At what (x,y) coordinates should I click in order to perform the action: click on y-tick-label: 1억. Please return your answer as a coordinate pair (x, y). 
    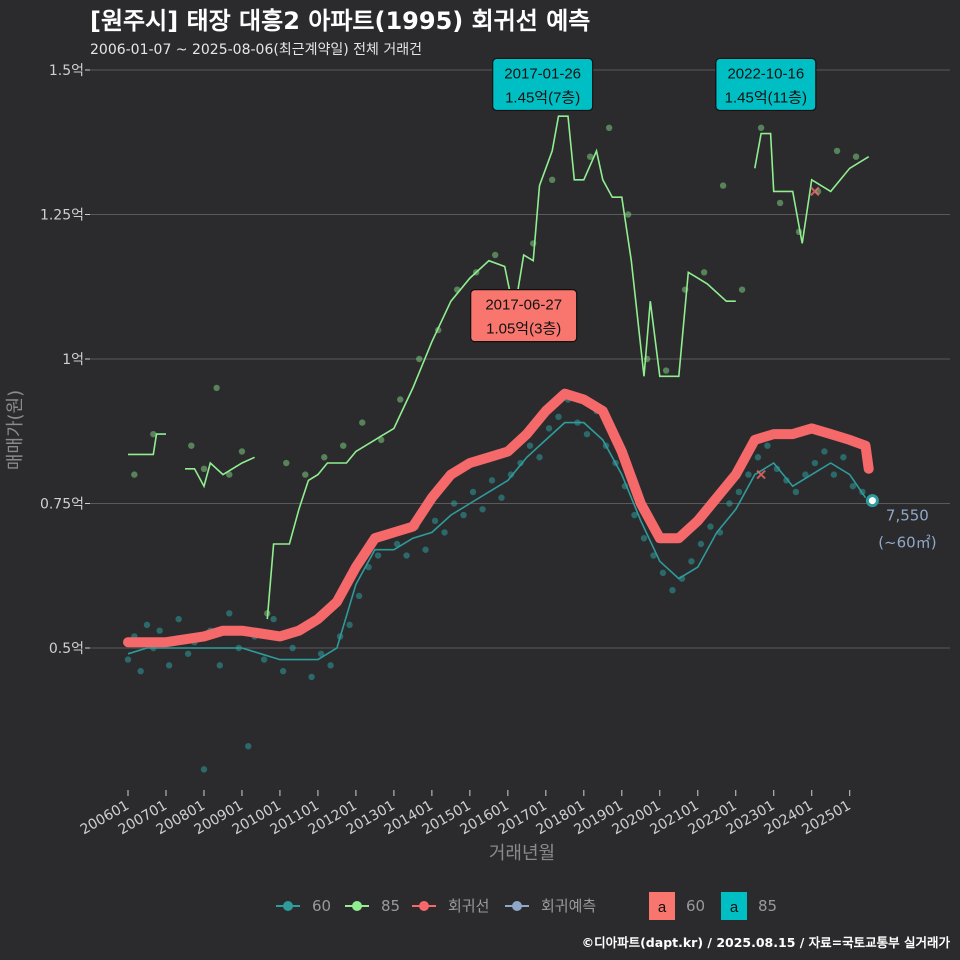
    Looking at the image, I should click on (73, 360).